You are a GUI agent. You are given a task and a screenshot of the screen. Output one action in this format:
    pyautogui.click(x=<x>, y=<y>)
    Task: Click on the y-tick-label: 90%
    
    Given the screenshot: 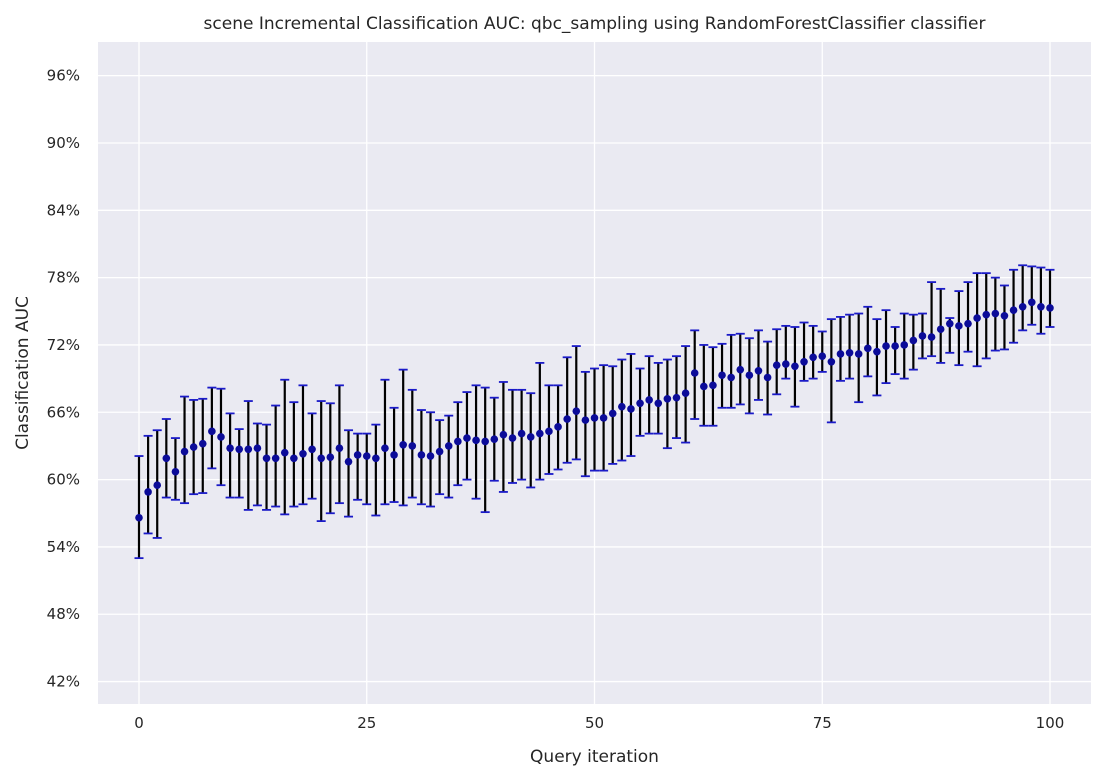 What is the action you would take?
    pyautogui.click(x=63, y=143)
    